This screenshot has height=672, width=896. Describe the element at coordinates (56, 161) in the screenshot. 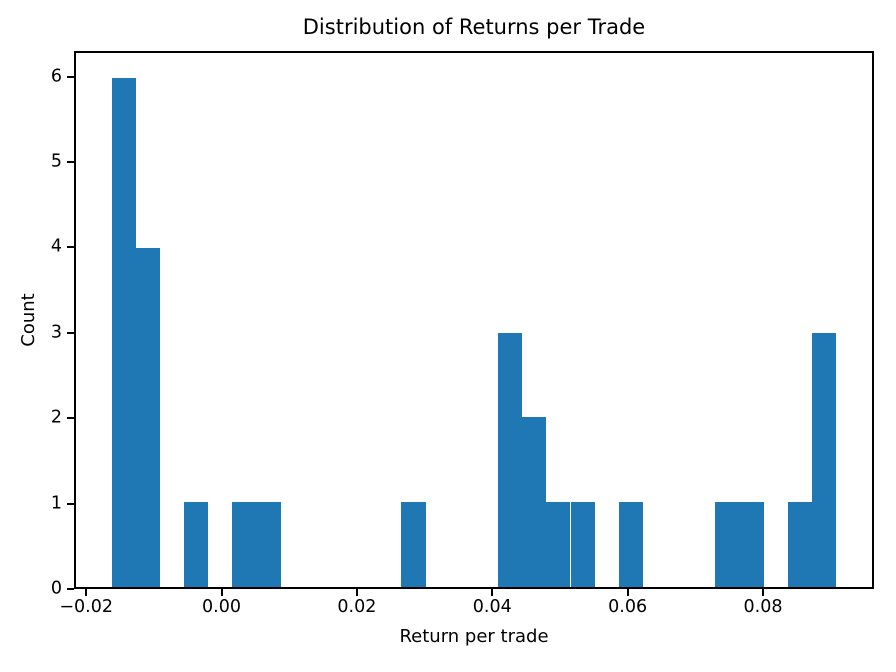

I see `y-tick-label: 5` at that location.